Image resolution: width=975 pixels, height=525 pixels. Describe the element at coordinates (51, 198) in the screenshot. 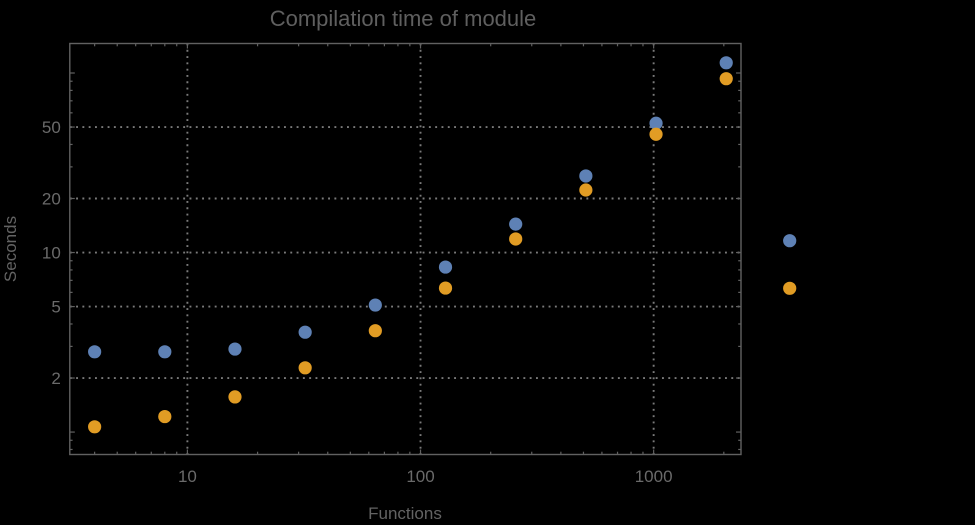

I see `y-tick-label: 20` at that location.